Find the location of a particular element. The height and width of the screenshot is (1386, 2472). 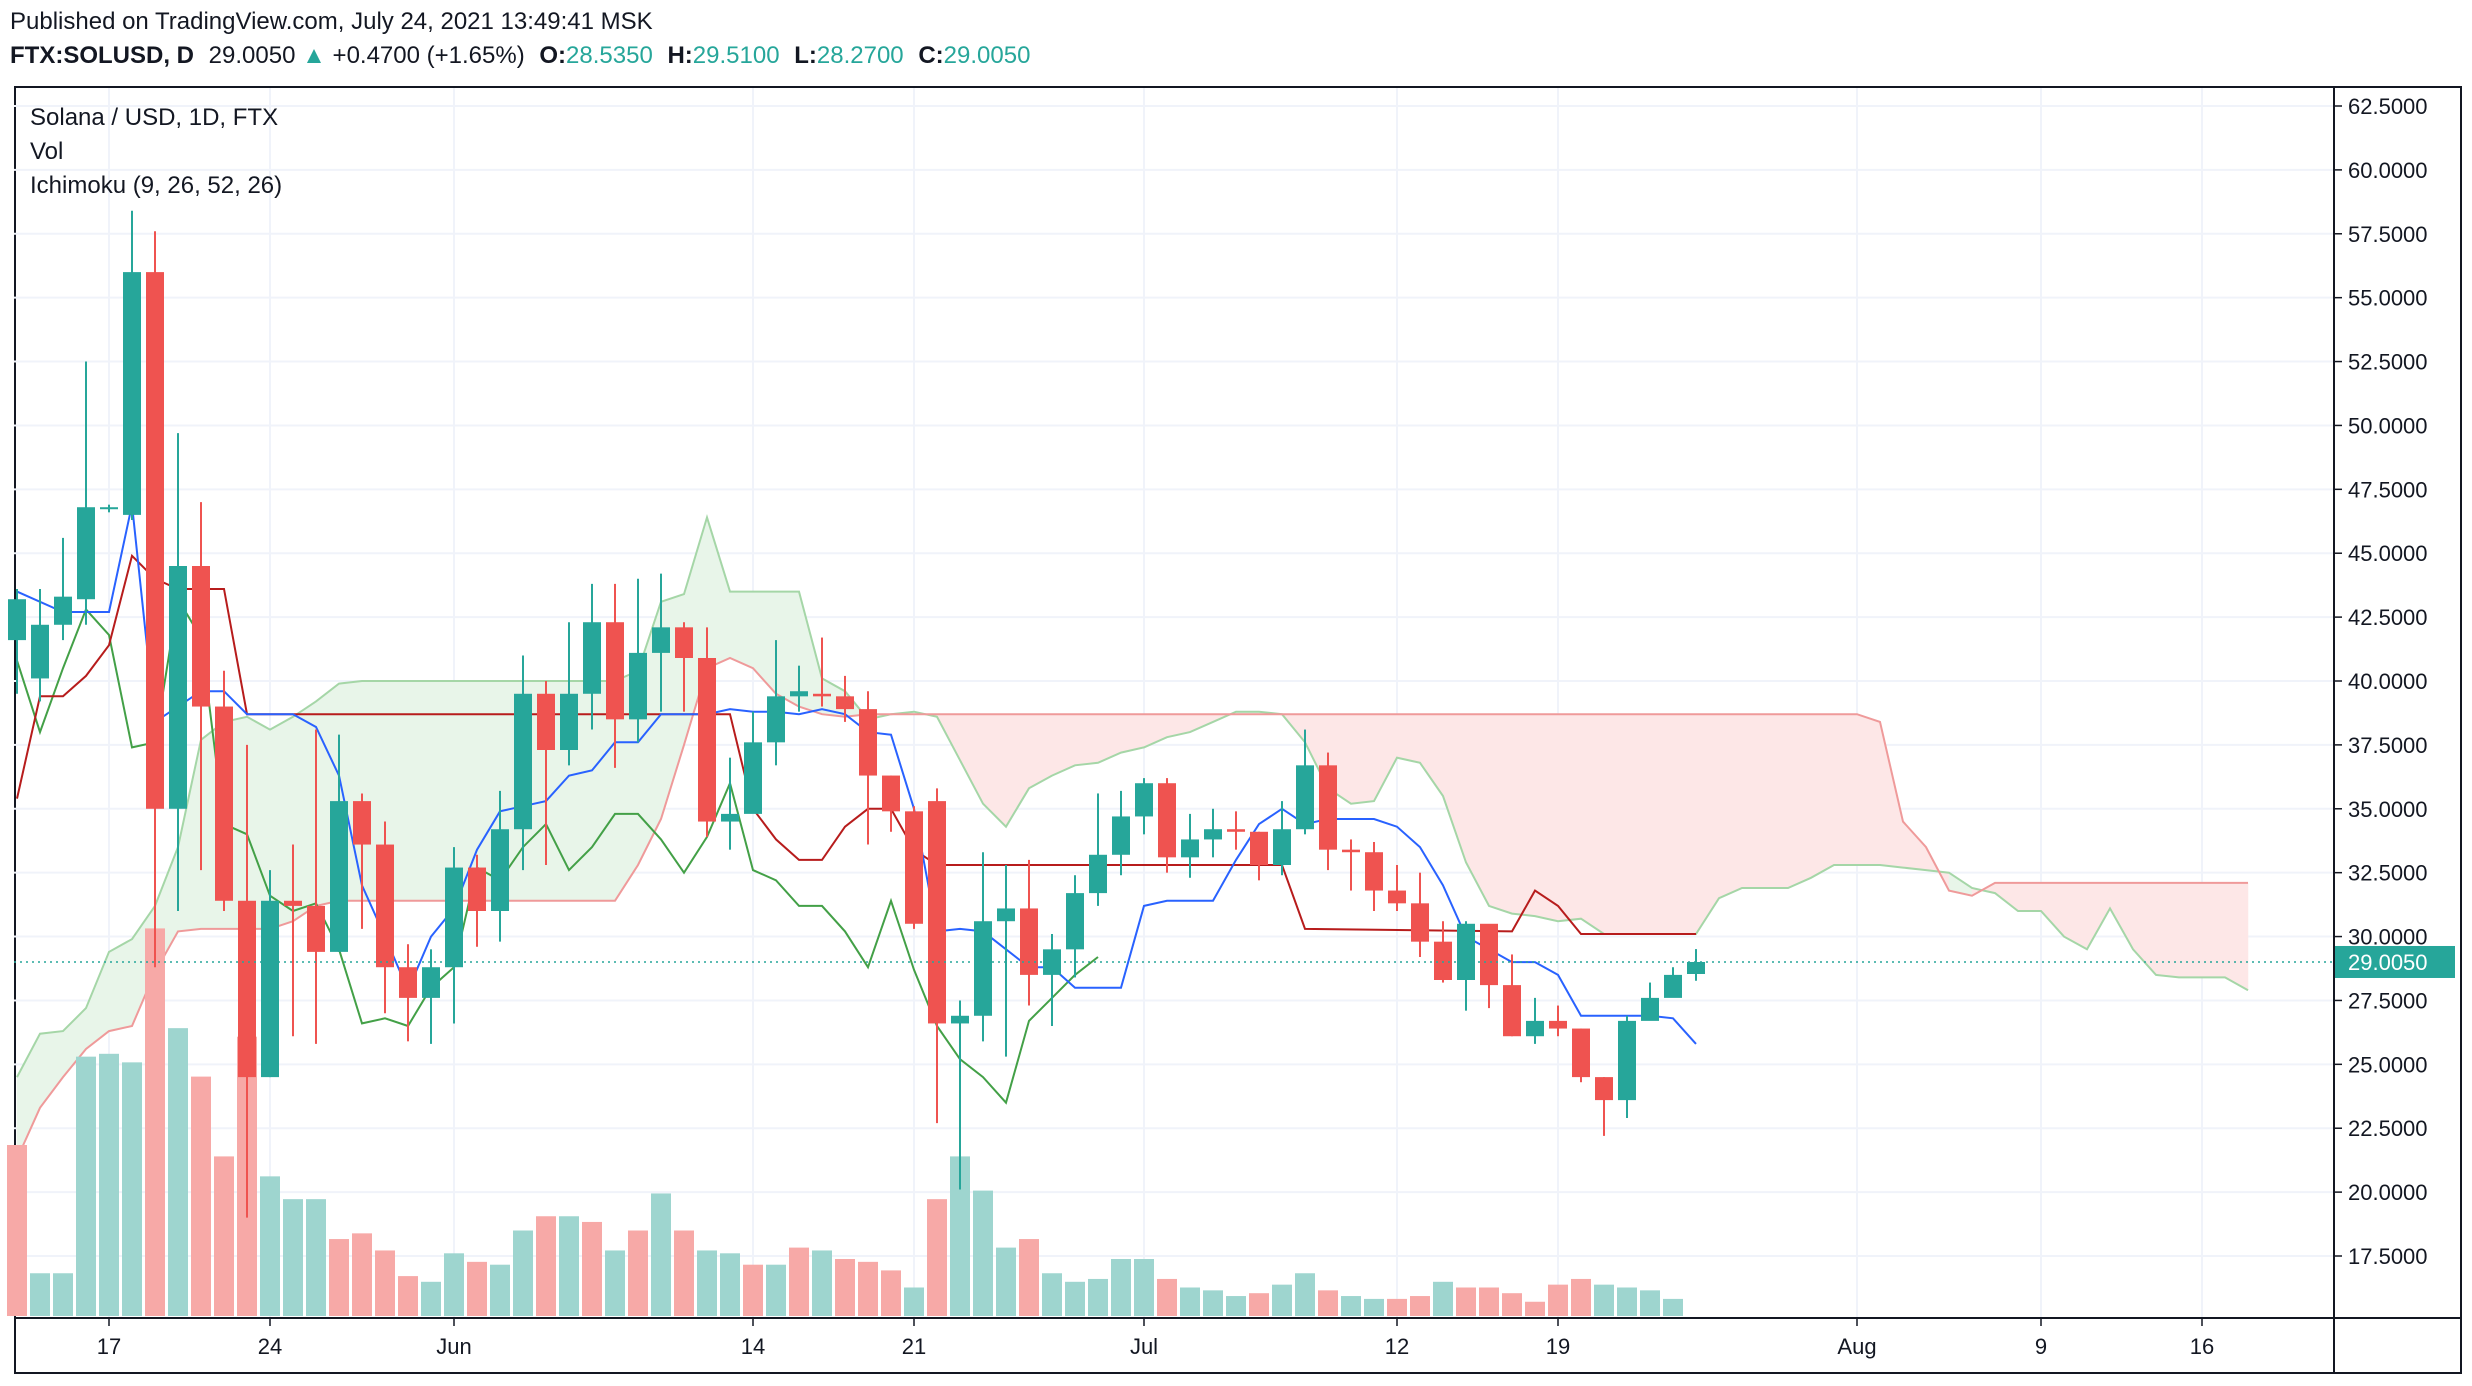

legend-ichimoku: Ichimoku (9, 26, 52, 26) is located at coordinates (156, 185).